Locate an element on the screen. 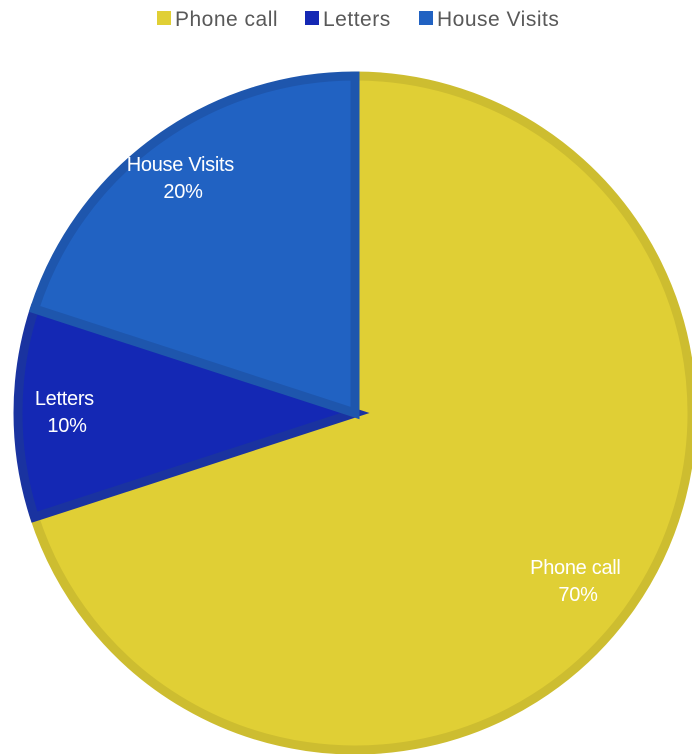 This screenshot has height=754, width=692. legend-label-house-visits: House Visits is located at coordinates (498, 19).